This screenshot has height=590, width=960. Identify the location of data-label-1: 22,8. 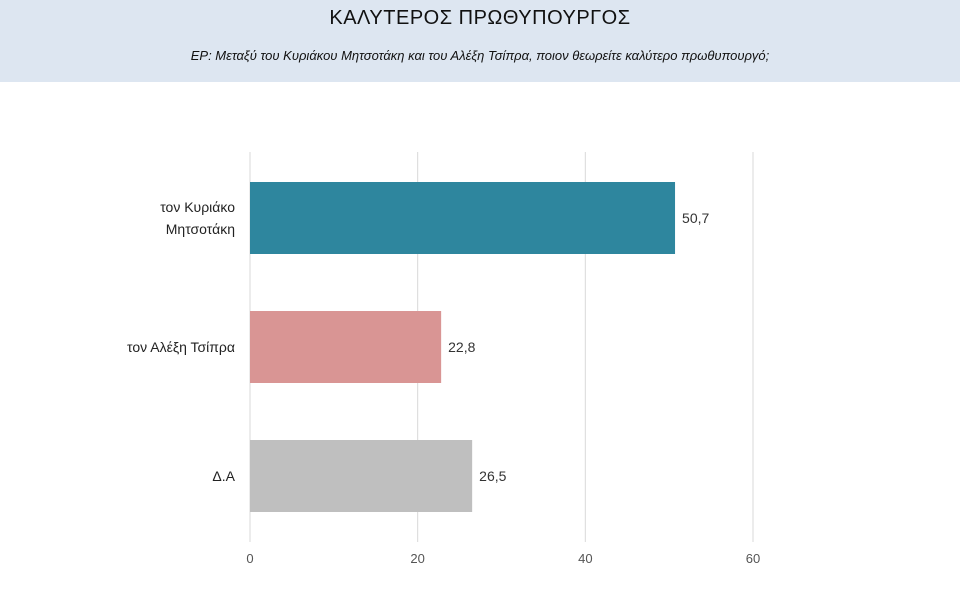
(461, 347).